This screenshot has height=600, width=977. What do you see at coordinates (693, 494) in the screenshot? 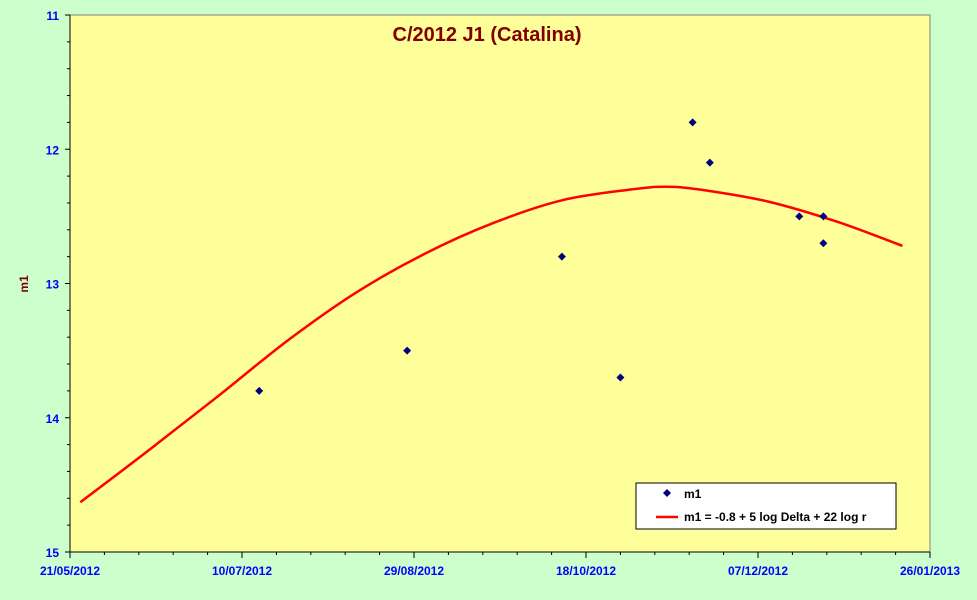
I see `legend-entry-scatter: m1` at bounding box center [693, 494].